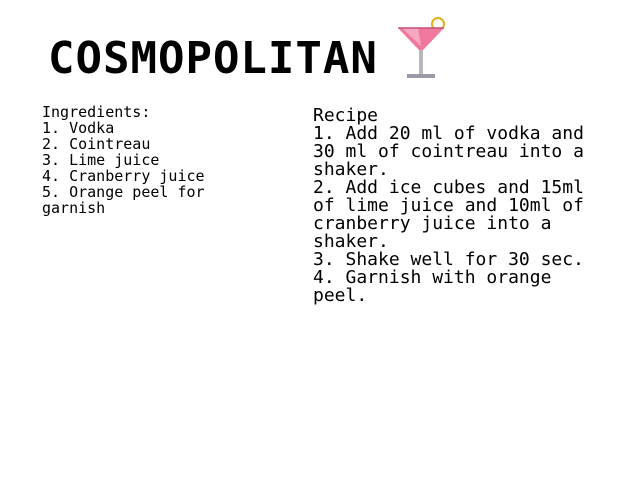 Image resolution: width=640 pixels, height=480 pixels. I want to click on ingredient-item: 1. Vodka, so click(78, 128).